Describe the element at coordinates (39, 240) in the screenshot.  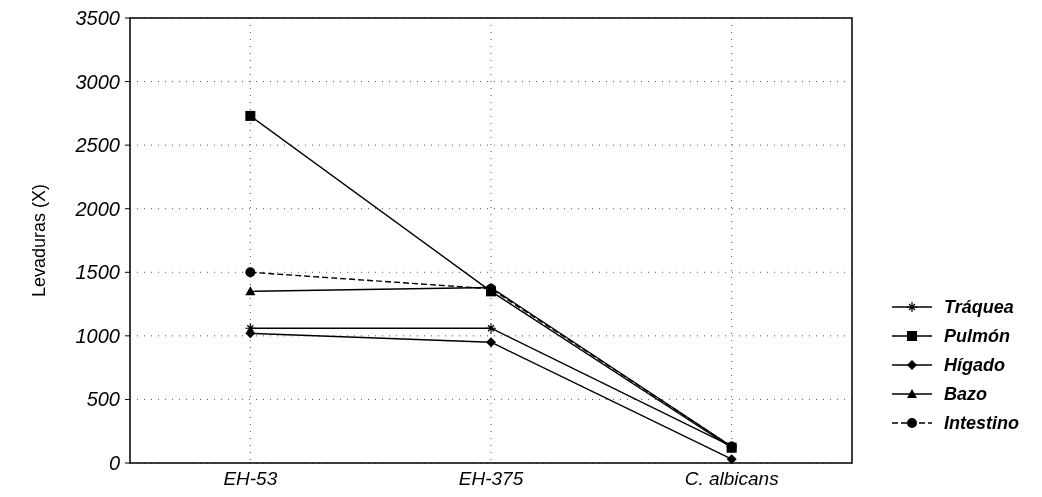
I see `y-axis-title: Levaduras (X)` at that location.